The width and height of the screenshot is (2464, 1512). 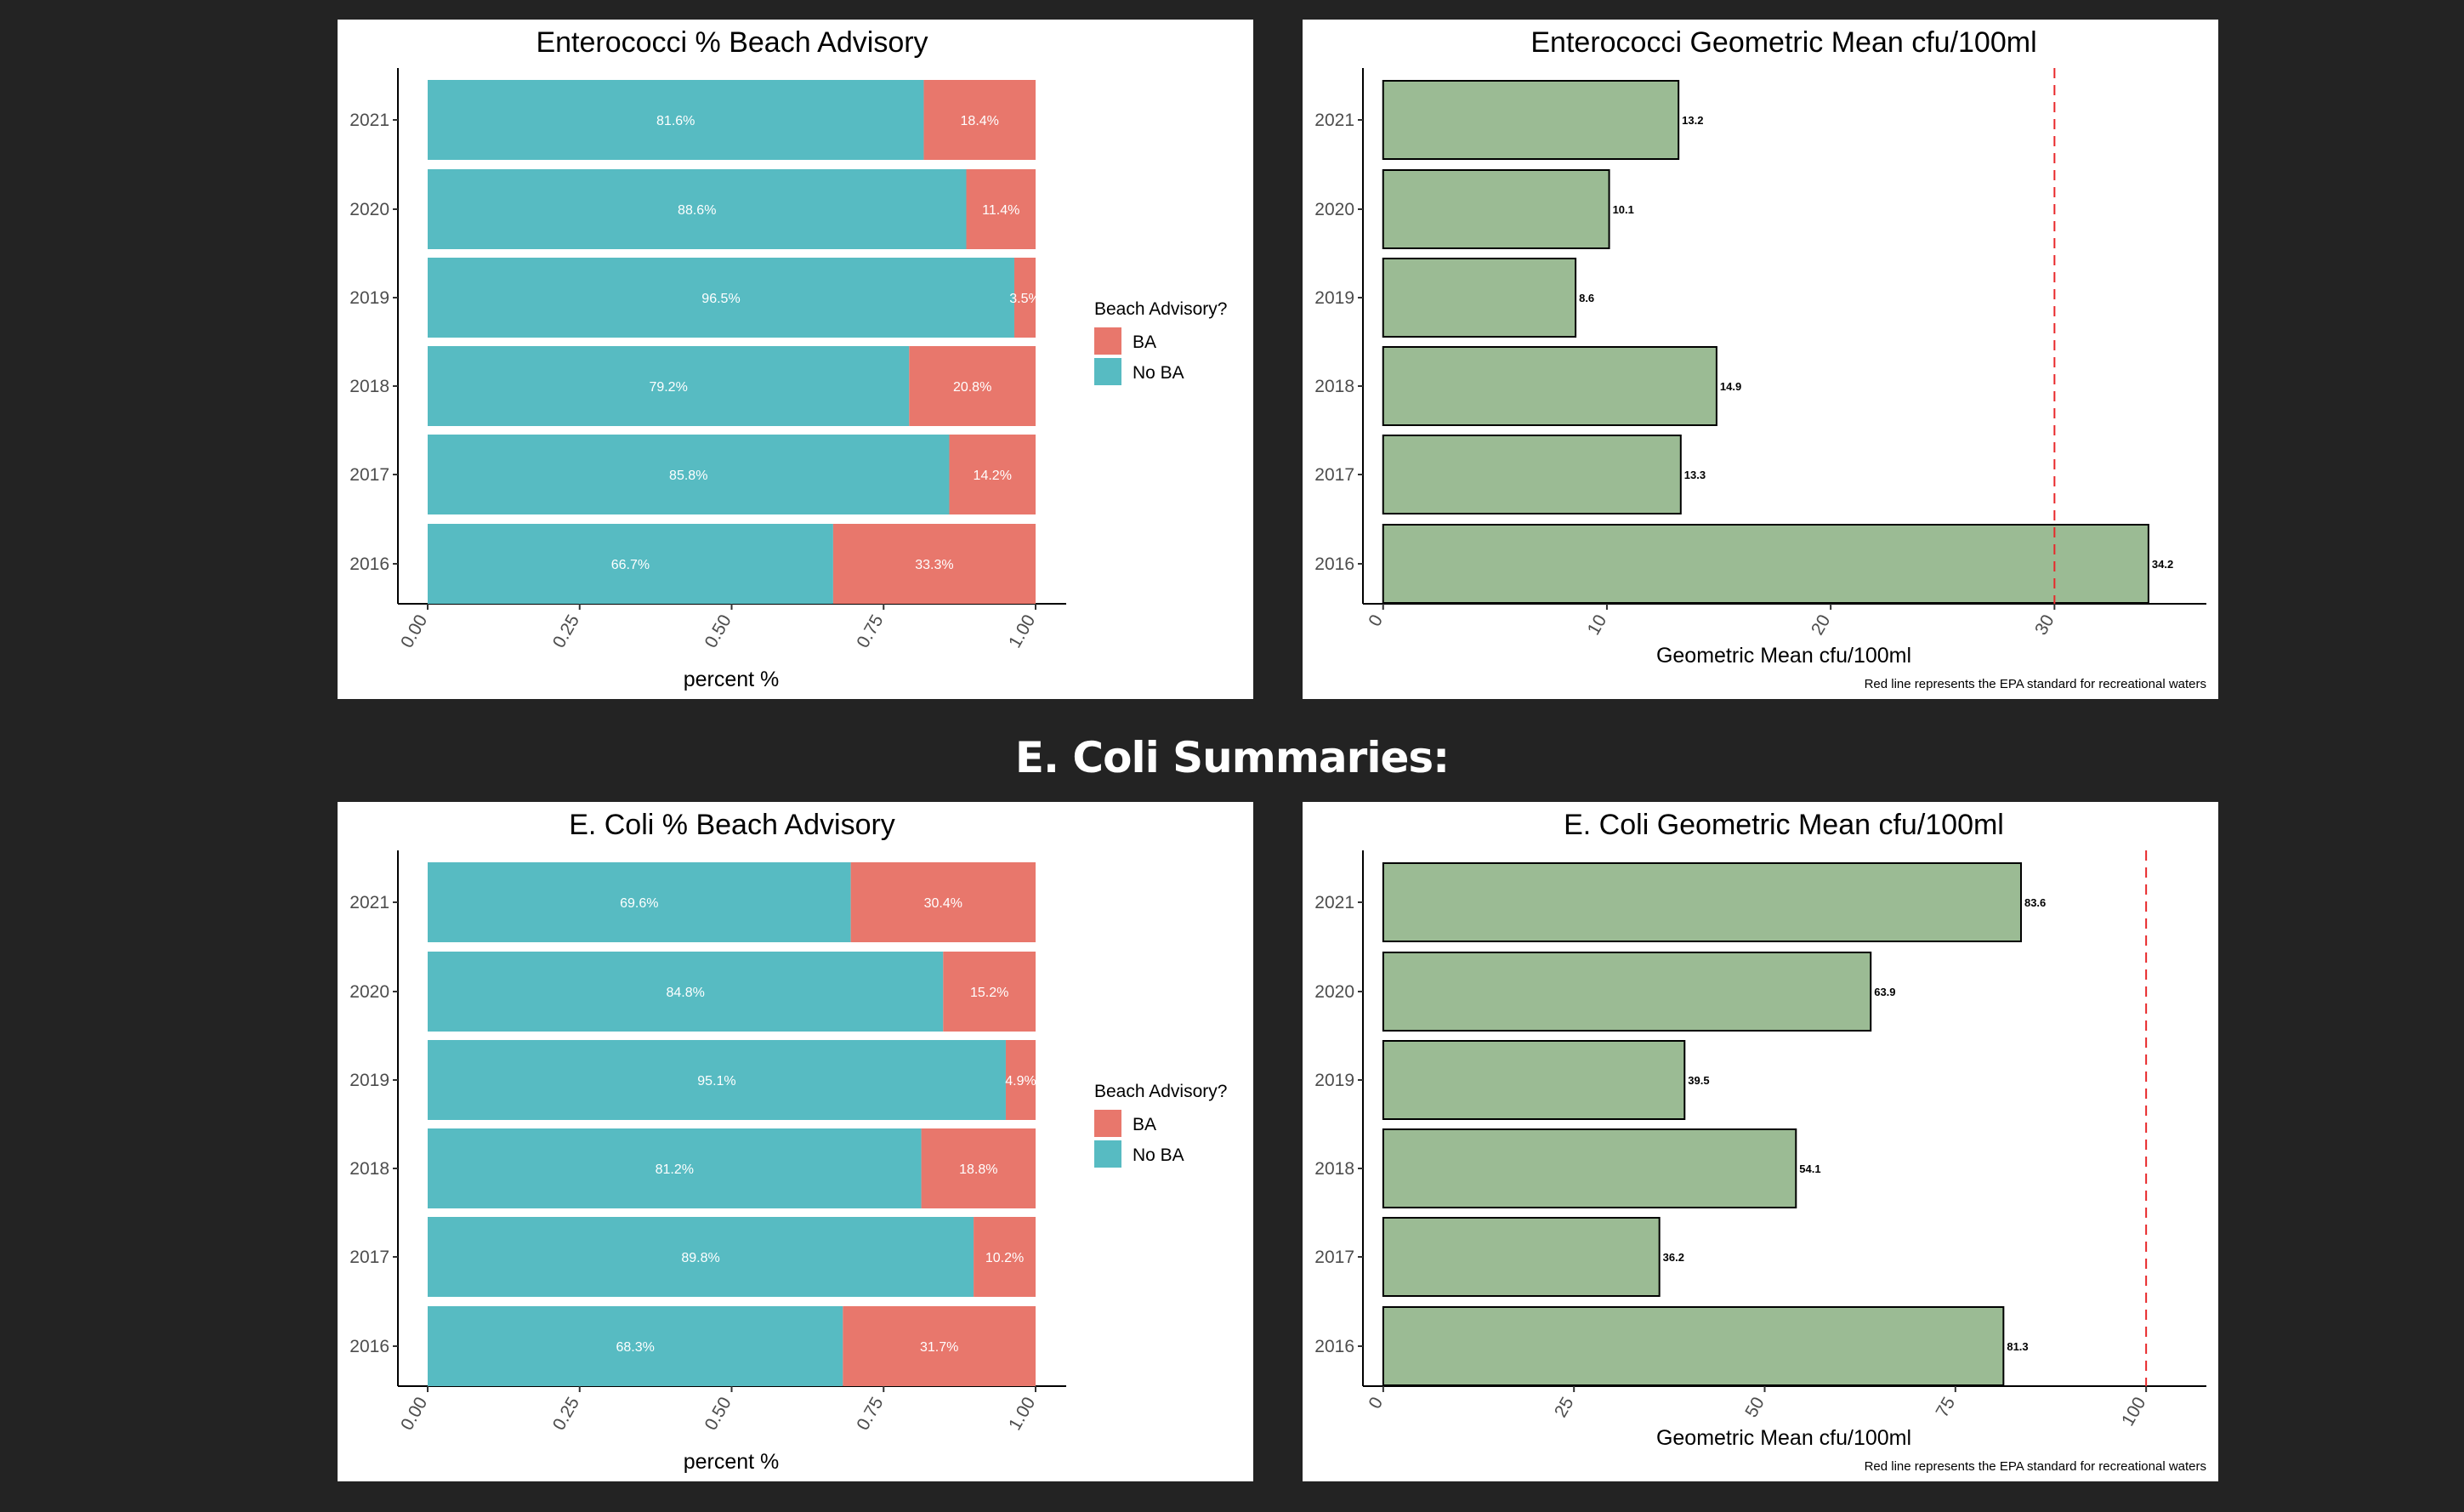 I want to click on data-label-ba: 14.2%, so click(x=993, y=476).